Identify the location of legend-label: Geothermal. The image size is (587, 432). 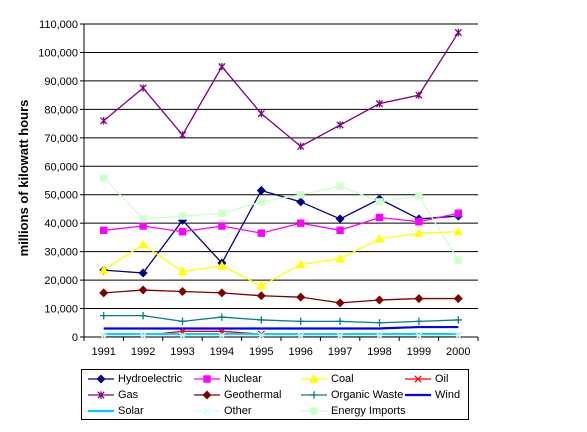
(253, 395).